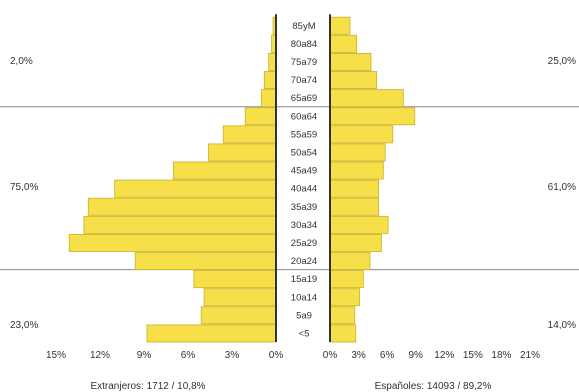  Describe the element at coordinates (350, 261) in the screenshot. I see `bar-espanoles-20a24` at that location.